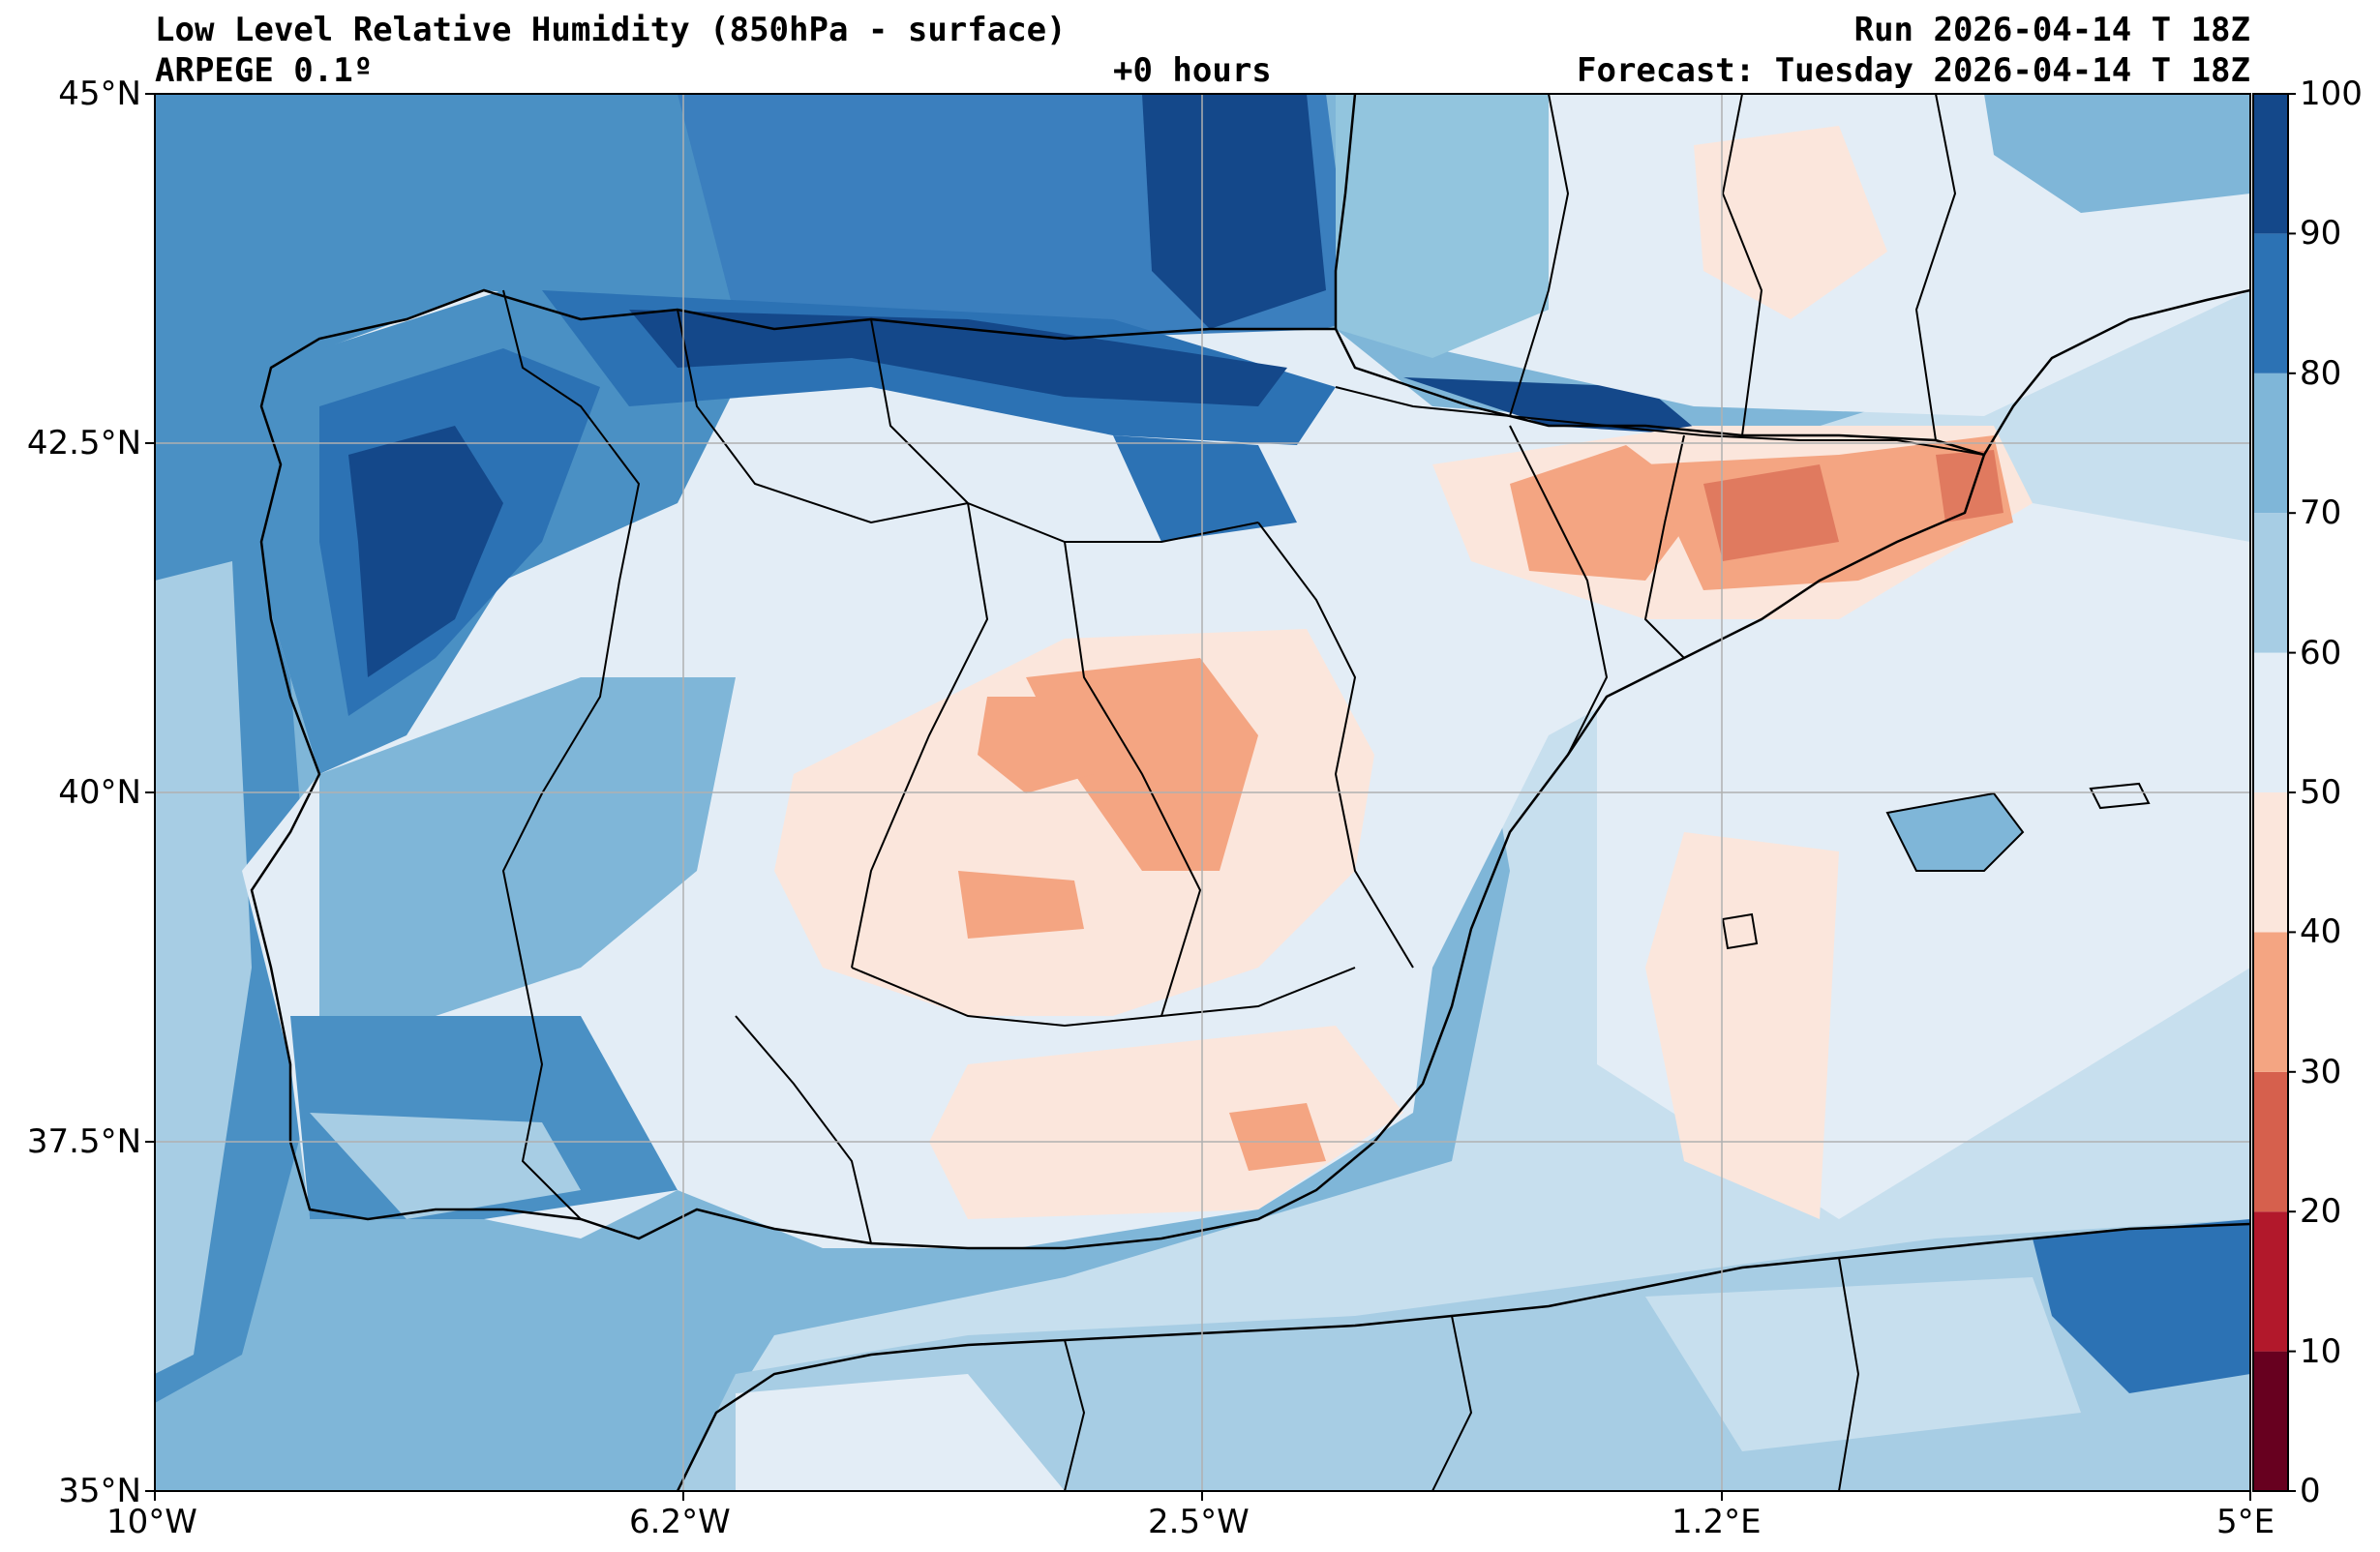 Image resolution: width=2380 pixels, height=1552 pixels. Describe the element at coordinates (1970, 486) in the screenshot. I see `girona-drier` at that location.